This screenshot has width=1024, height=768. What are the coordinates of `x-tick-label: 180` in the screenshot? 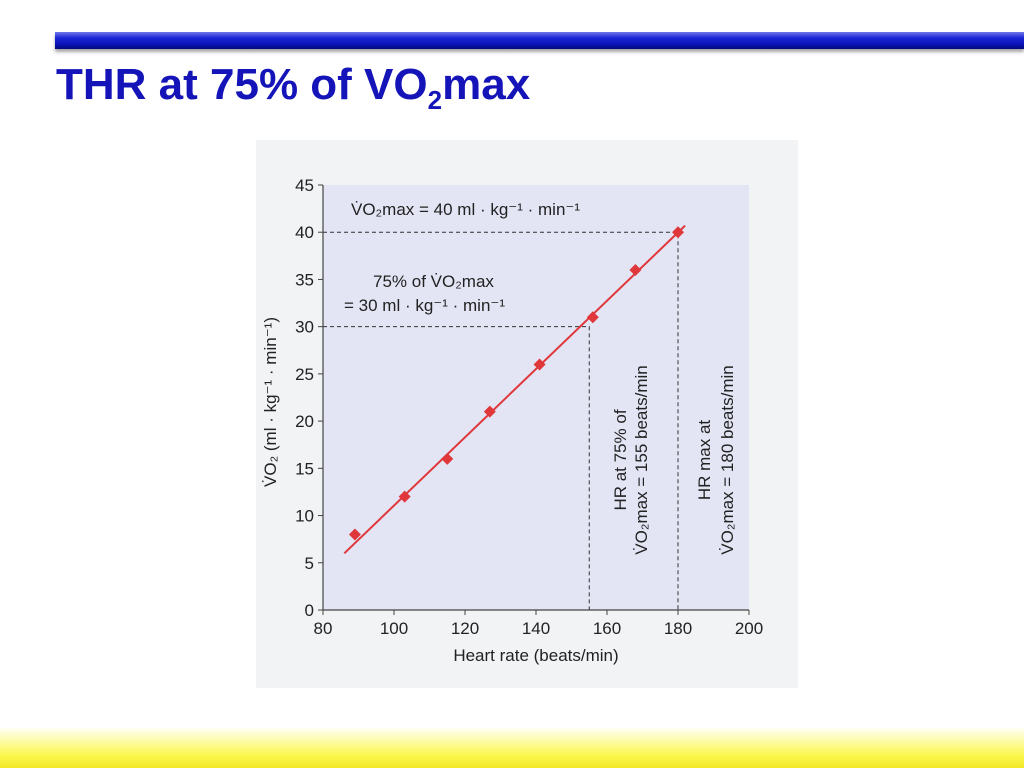 It's located at (678, 628).